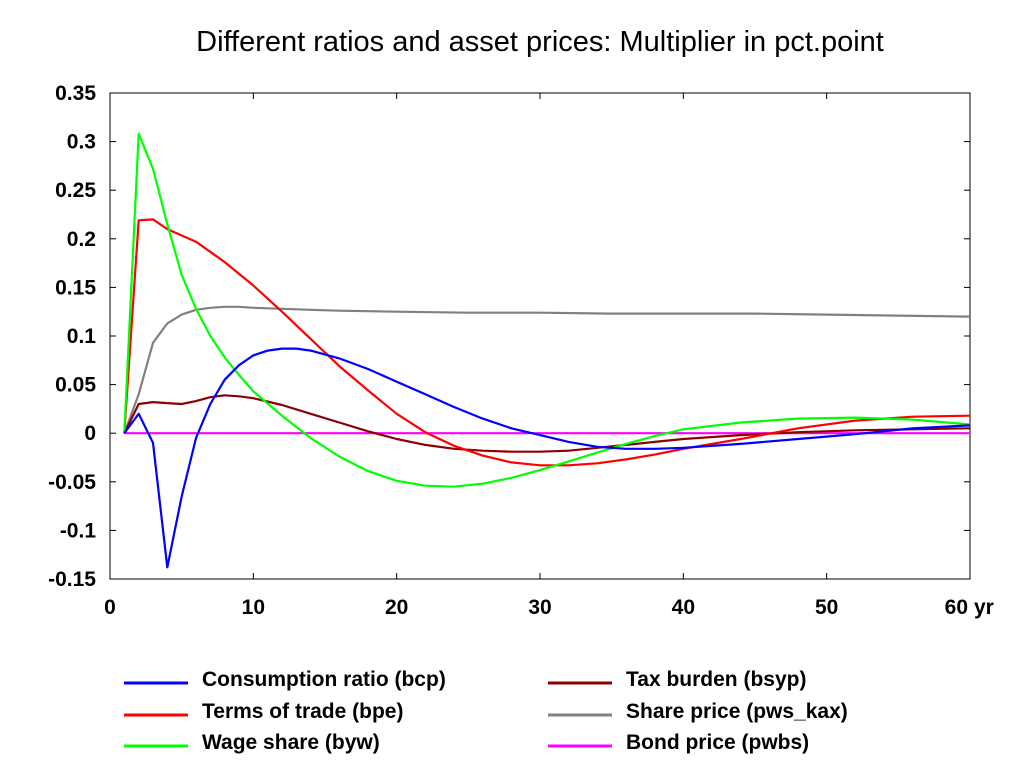 This screenshot has height=778, width=1024. Describe the element at coordinates (302, 711) in the screenshot. I see `legend-label: Terms of trade (bpe)` at that location.